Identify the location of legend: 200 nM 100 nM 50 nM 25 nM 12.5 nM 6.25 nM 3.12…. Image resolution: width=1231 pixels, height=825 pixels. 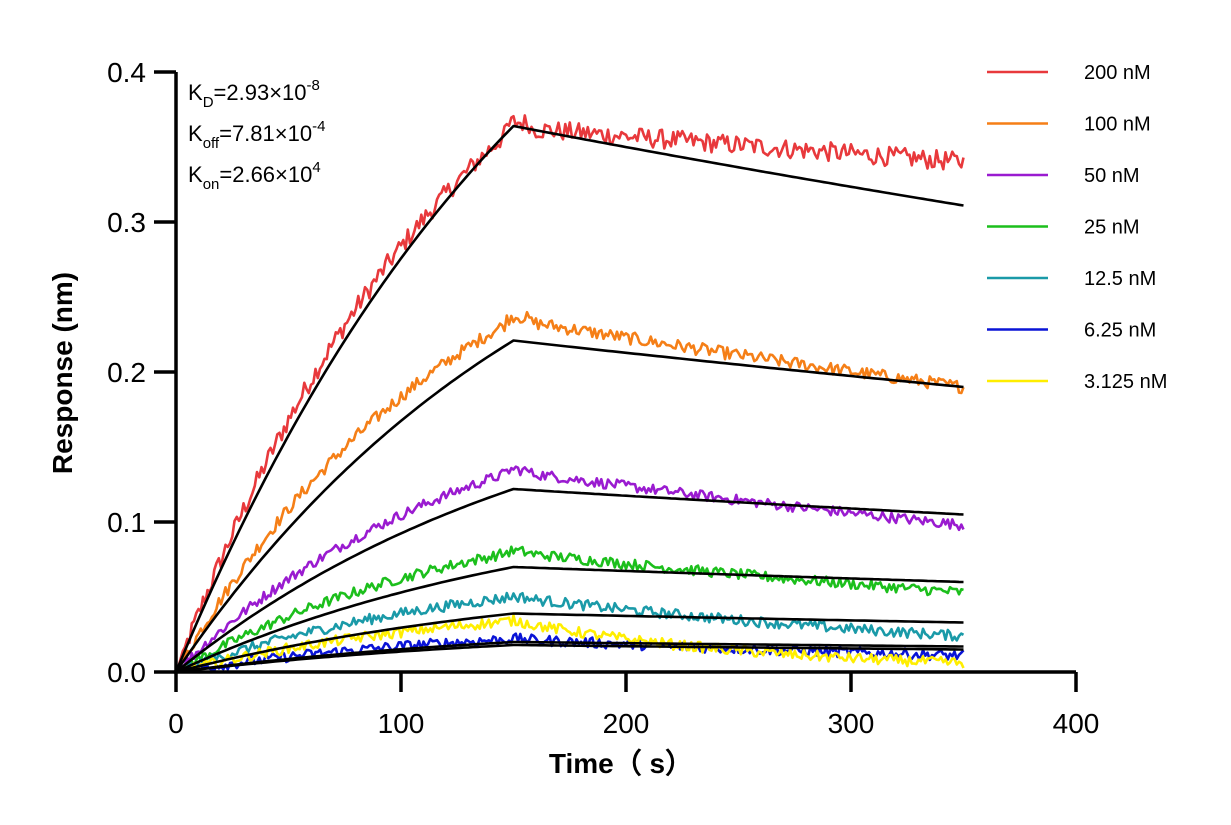
(1077, 227).